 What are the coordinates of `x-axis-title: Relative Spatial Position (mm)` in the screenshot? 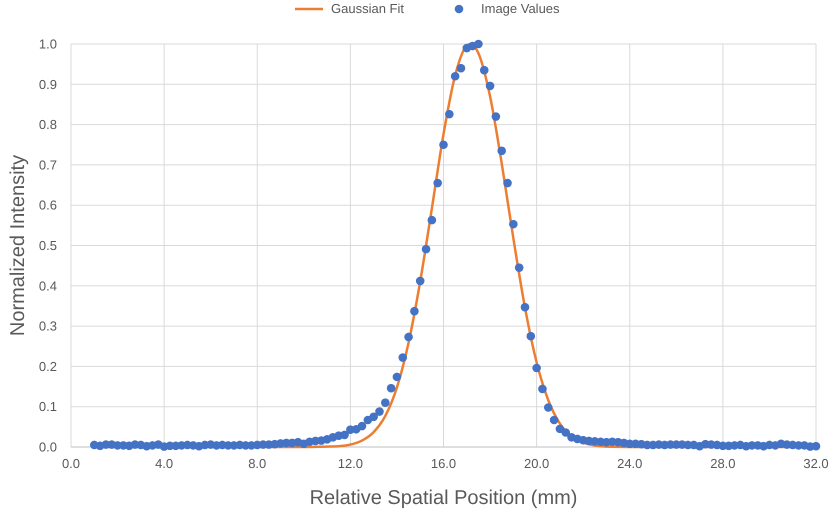 It's located at (444, 498).